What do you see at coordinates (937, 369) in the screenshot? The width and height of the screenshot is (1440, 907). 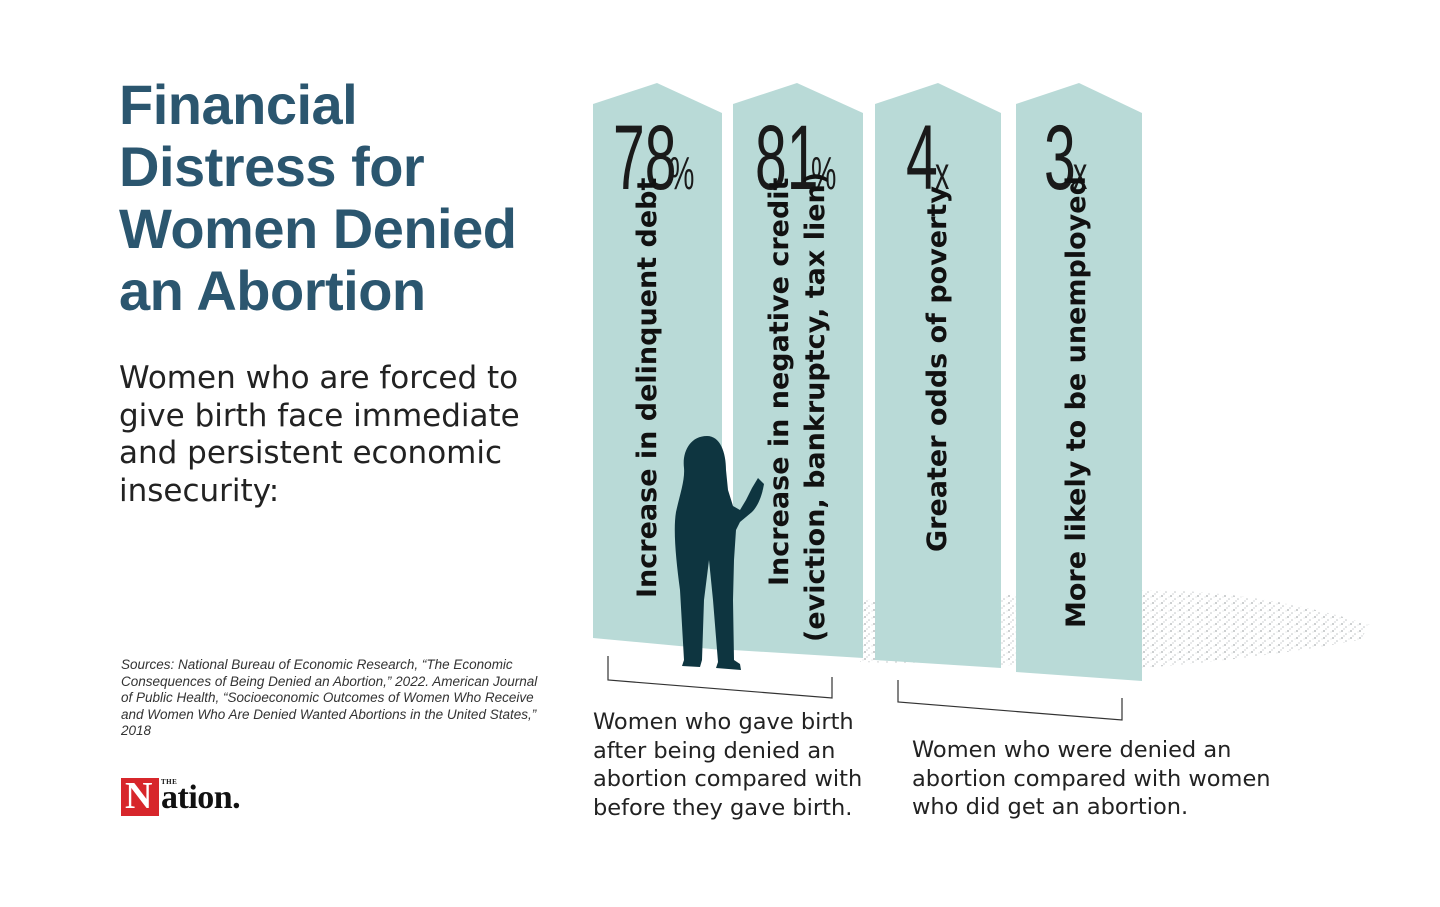 I see `stat-3-label: Greater odds of poverty` at bounding box center [937, 369].